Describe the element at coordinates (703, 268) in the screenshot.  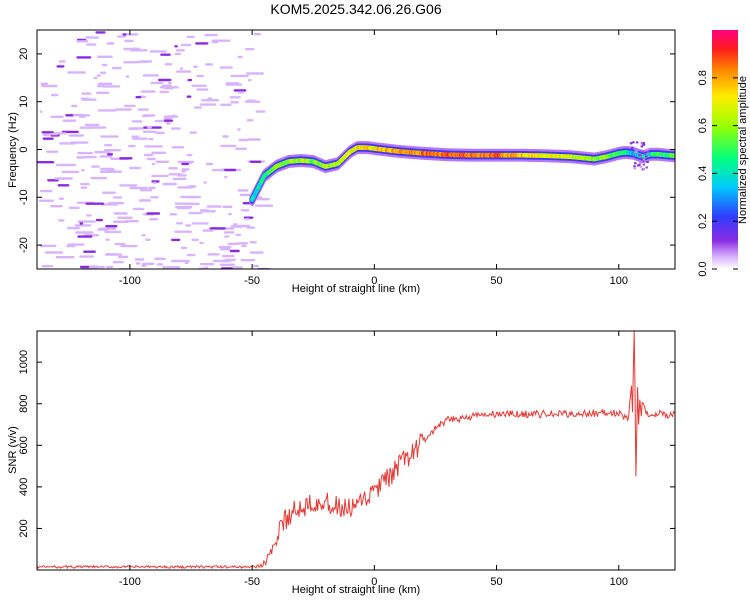
I see `colorbar-tick-label: 0.0` at that location.